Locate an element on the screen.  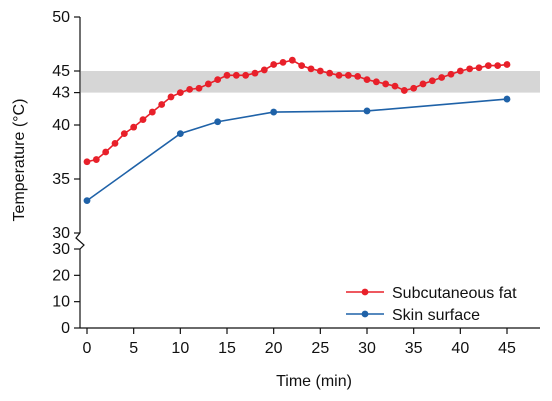
y-tick-label: 20 is located at coordinates (61, 275).